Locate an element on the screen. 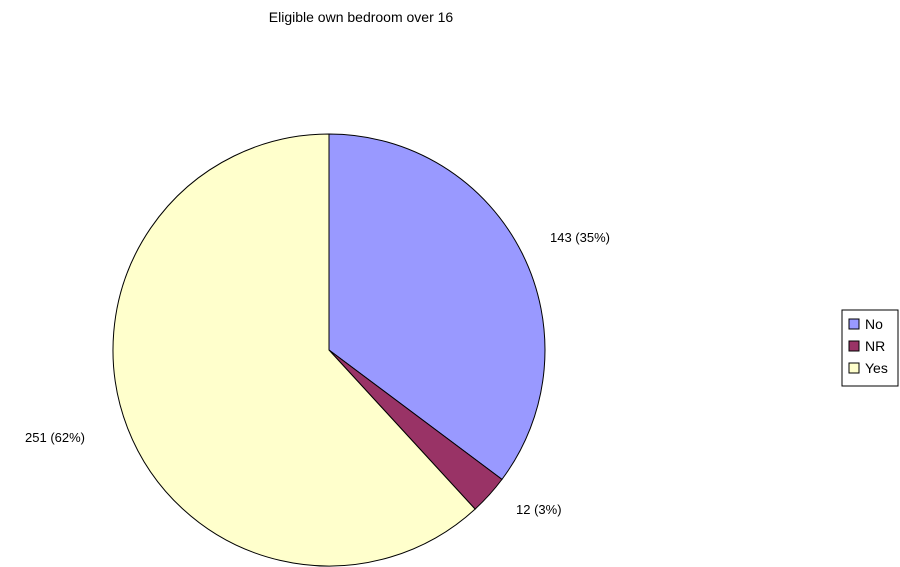  slice-label-nr: 12 (3%) is located at coordinates (539, 509).